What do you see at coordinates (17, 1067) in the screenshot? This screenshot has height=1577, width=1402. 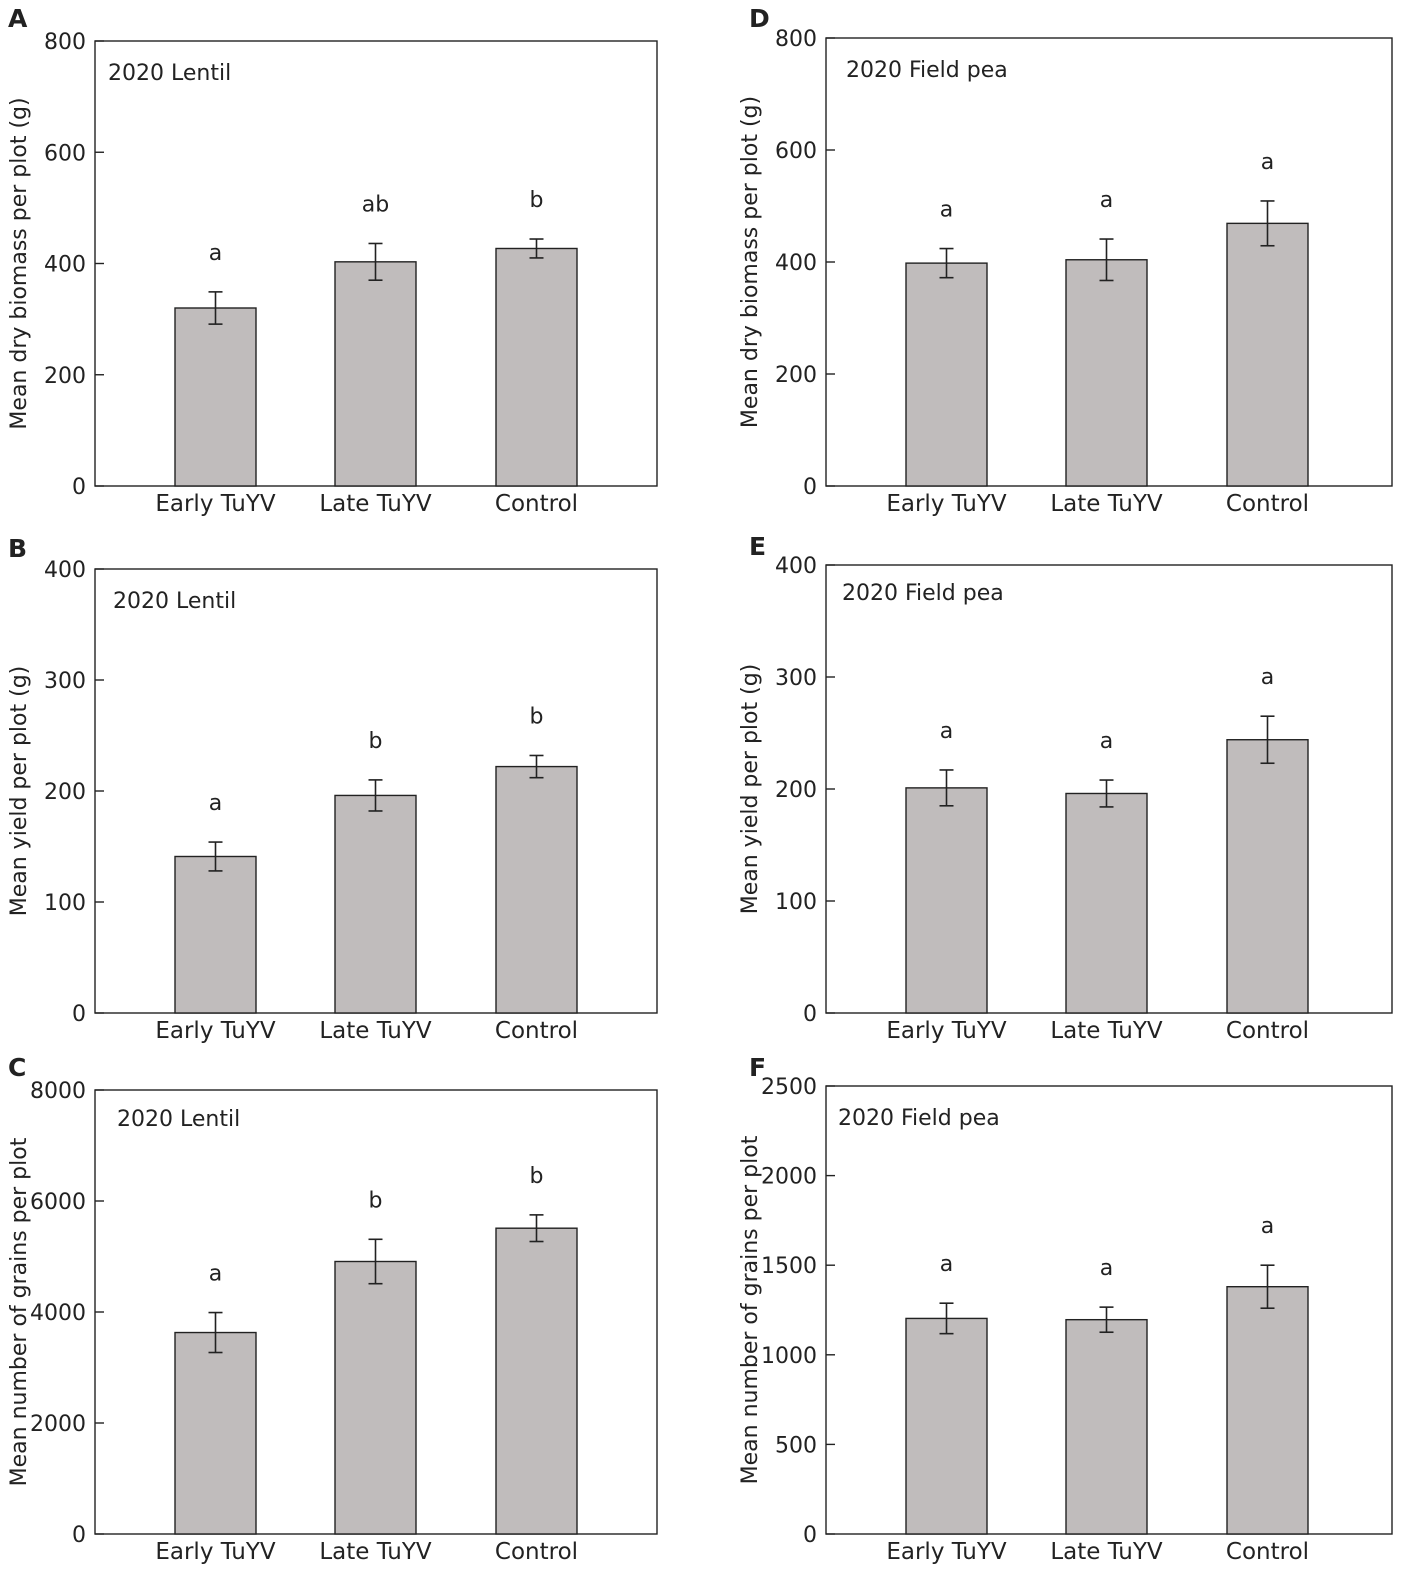 I see `panel-letter: C` at bounding box center [17, 1067].